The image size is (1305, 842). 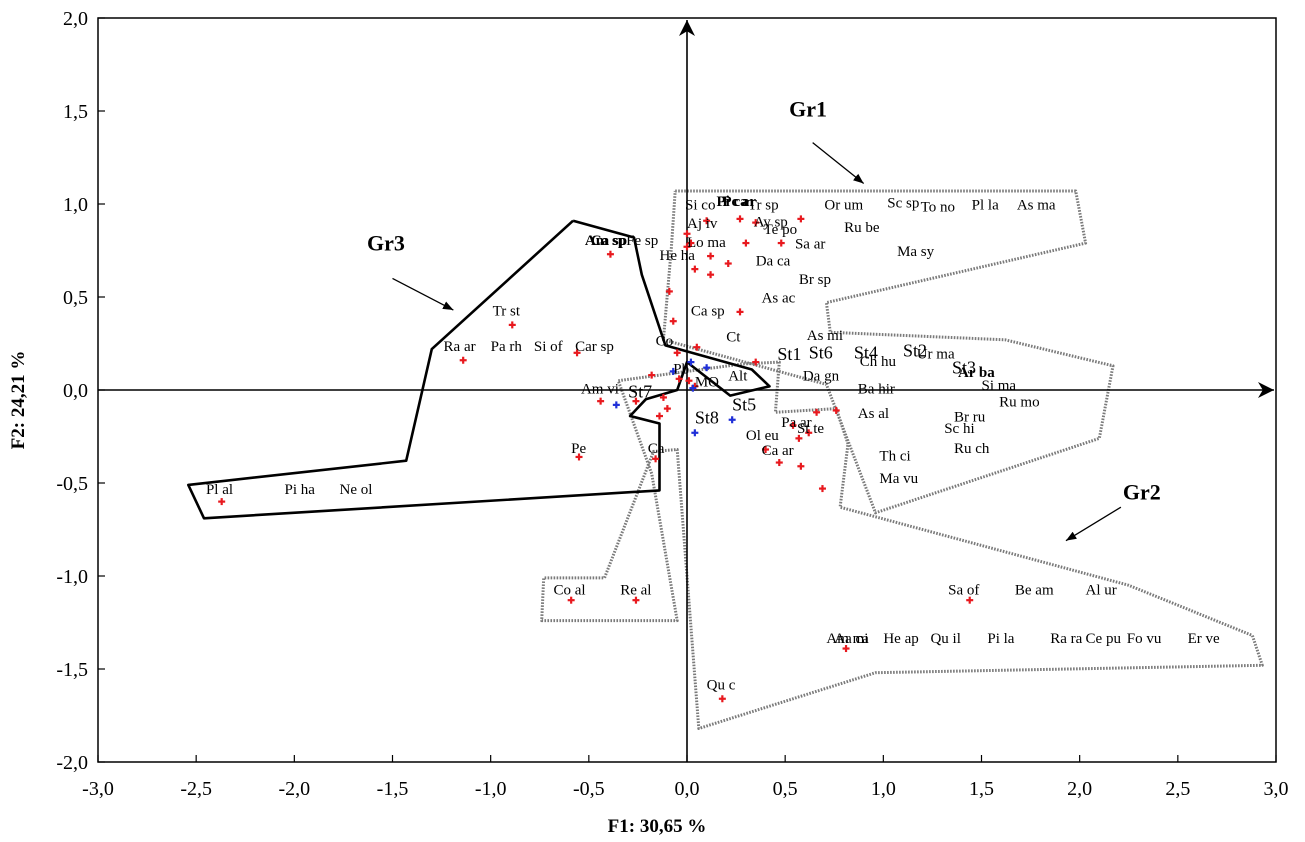 What do you see at coordinates (491, 789) in the screenshot?
I see `x-tick-label: -1,0` at bounding box center [491, 789].